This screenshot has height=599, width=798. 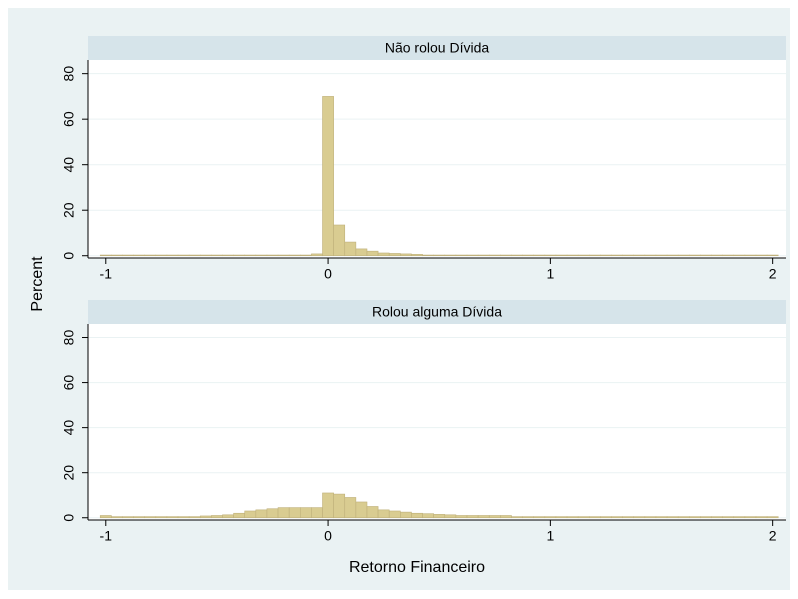 What do you see at coordinates (773, 536) in the screenshot?
I see `x-tick-label: 2` at bounding box center [773, 536].